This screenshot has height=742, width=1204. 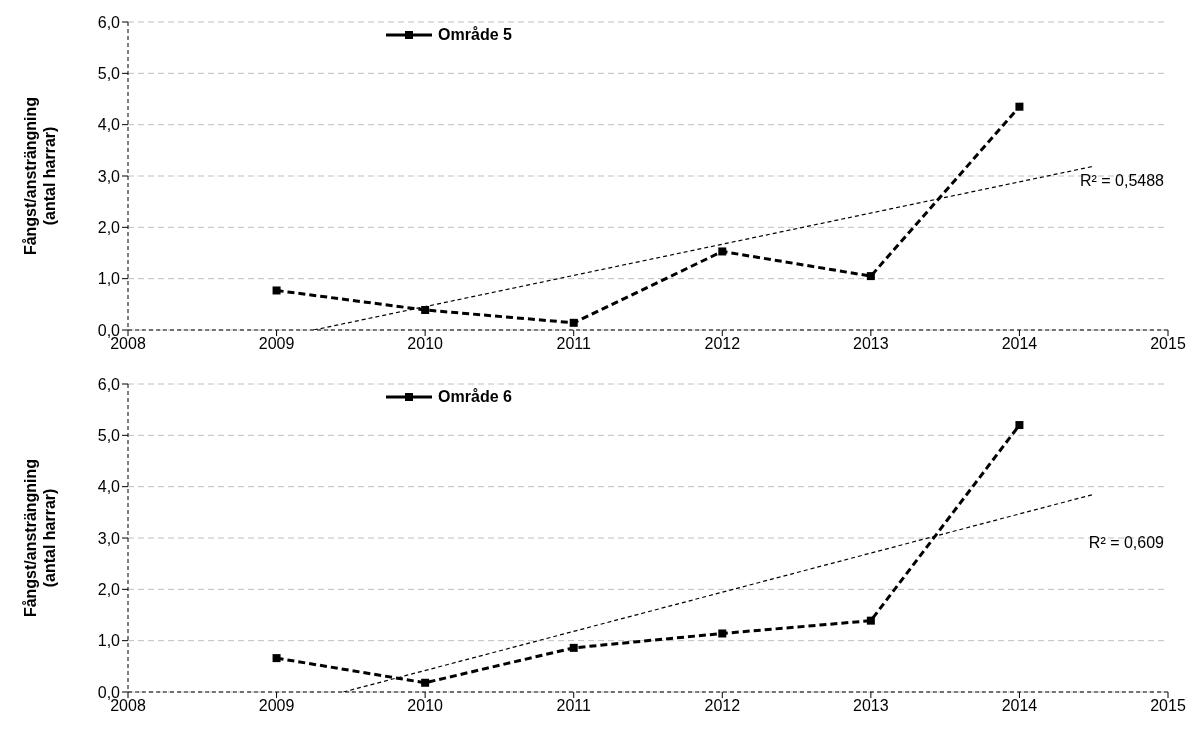 I want to click on annotation: R² = 0,5488, so click(x=1121, y=181).